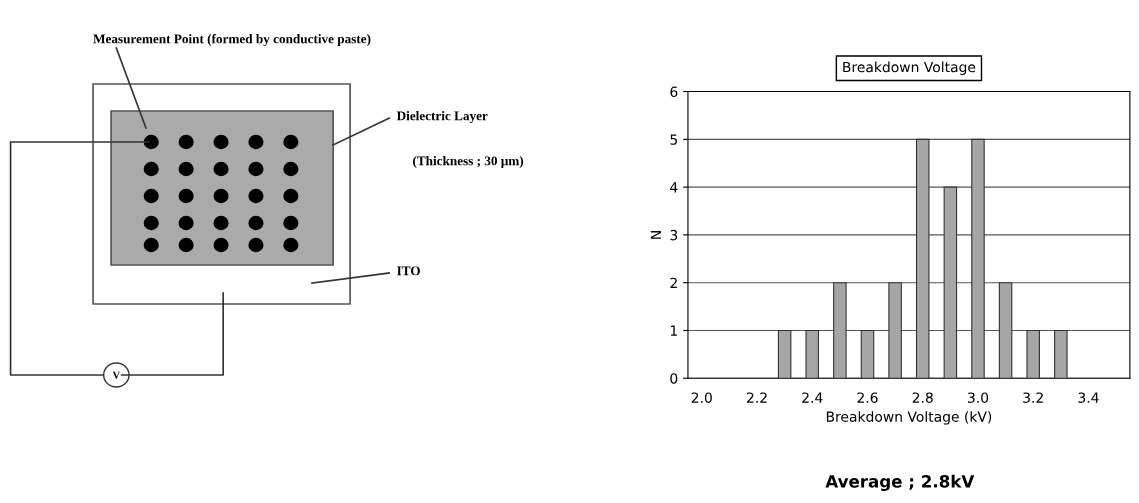 This screenshot has height=503, width=1139. I want to click on x-tick-label: 3.4, so click(1088, 397).